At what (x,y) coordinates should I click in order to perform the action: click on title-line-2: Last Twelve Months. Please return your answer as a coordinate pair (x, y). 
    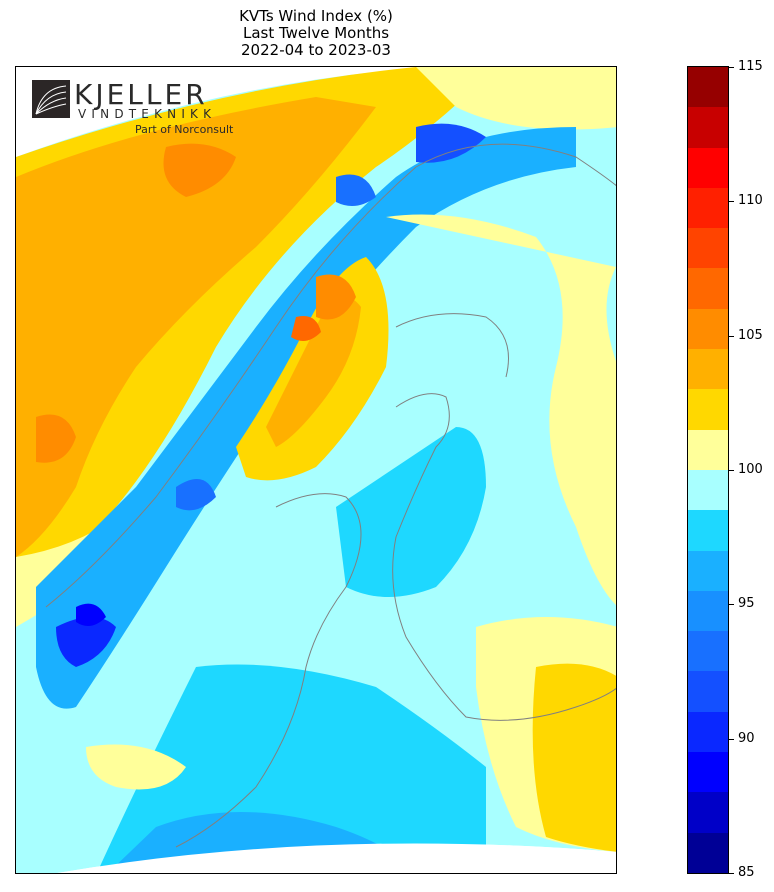
    Looking at the image, I should click on (316, 33).